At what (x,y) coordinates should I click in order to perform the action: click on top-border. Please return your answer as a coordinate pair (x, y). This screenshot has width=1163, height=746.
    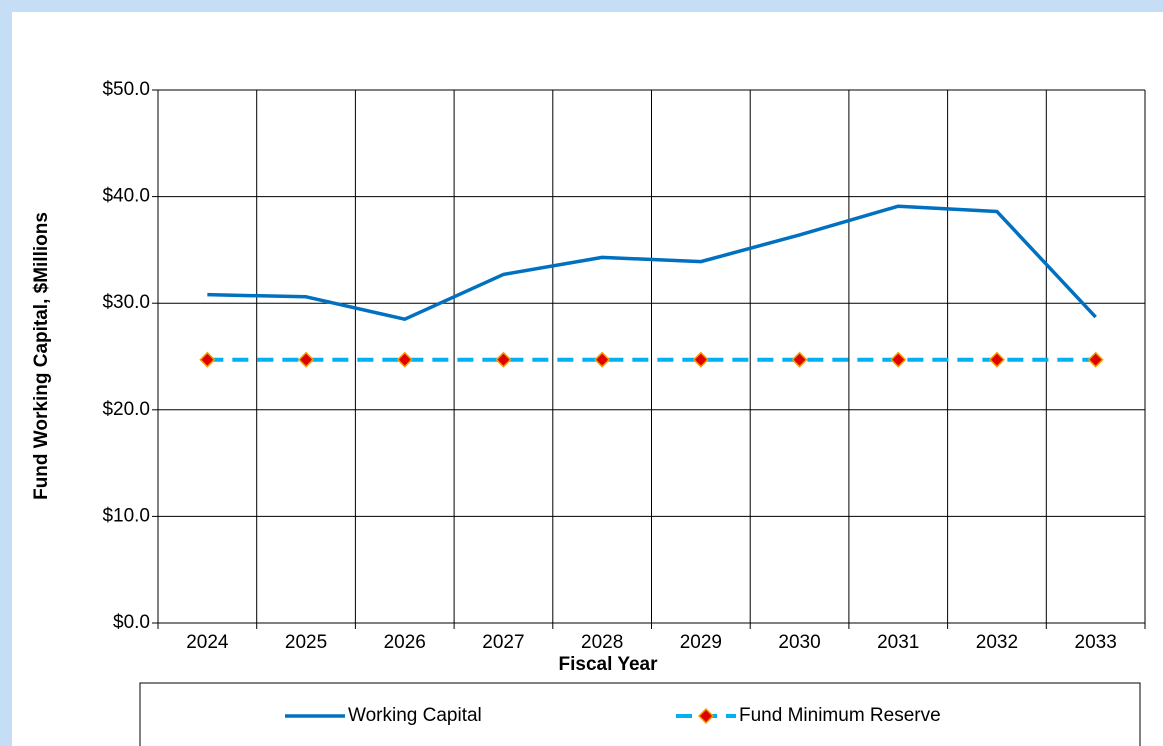
    Looking at the image, I should click on (581, 6).